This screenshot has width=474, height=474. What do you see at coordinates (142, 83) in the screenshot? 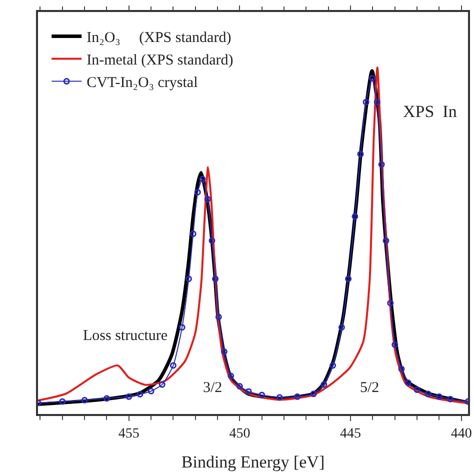
I see `legend-label: CVT-In₂O₃ crystal` at bounding box center [142, 83].